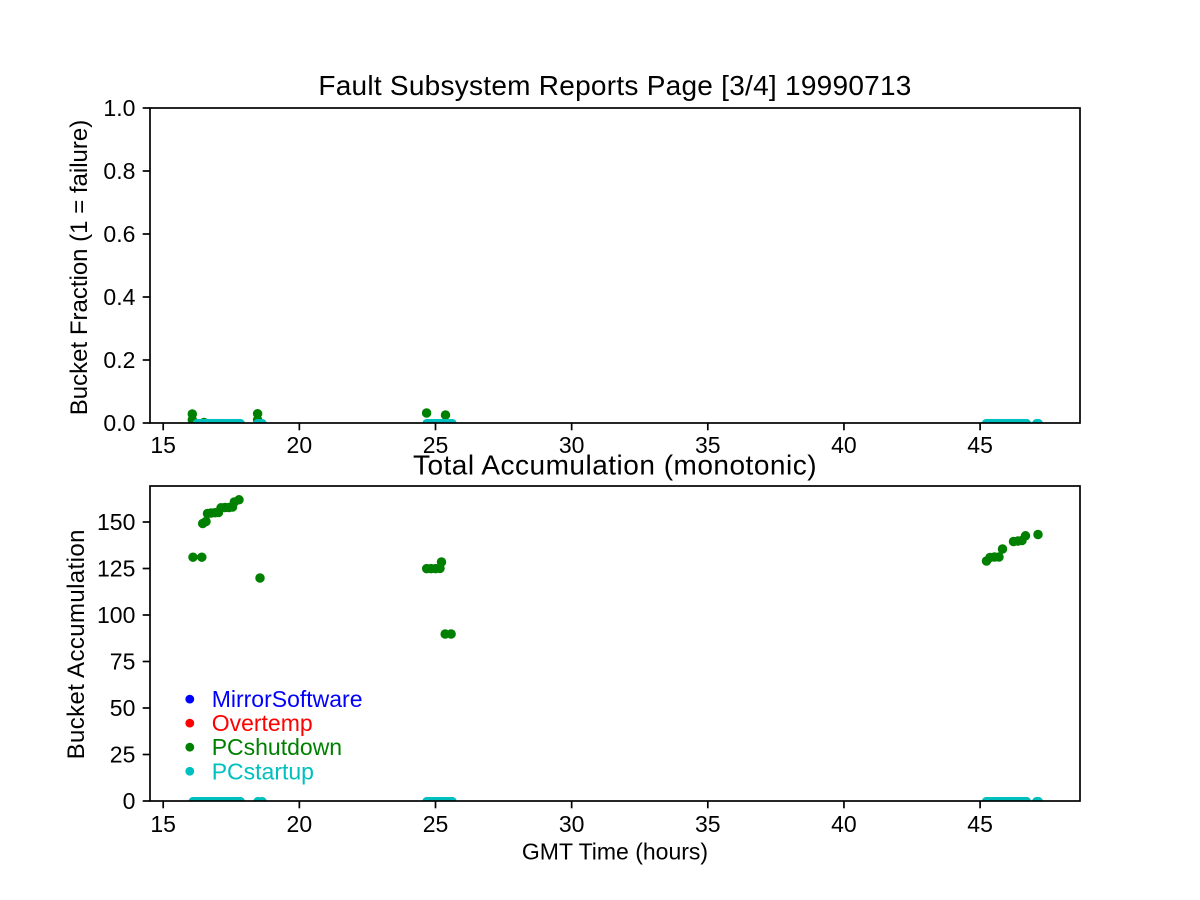 This screenshot has width=1200, height=900. What do you see at coordinates (615, 852) in the screenshot?
I see `svg-text: GMT Time (hours)` at bounding box center [615, 852].